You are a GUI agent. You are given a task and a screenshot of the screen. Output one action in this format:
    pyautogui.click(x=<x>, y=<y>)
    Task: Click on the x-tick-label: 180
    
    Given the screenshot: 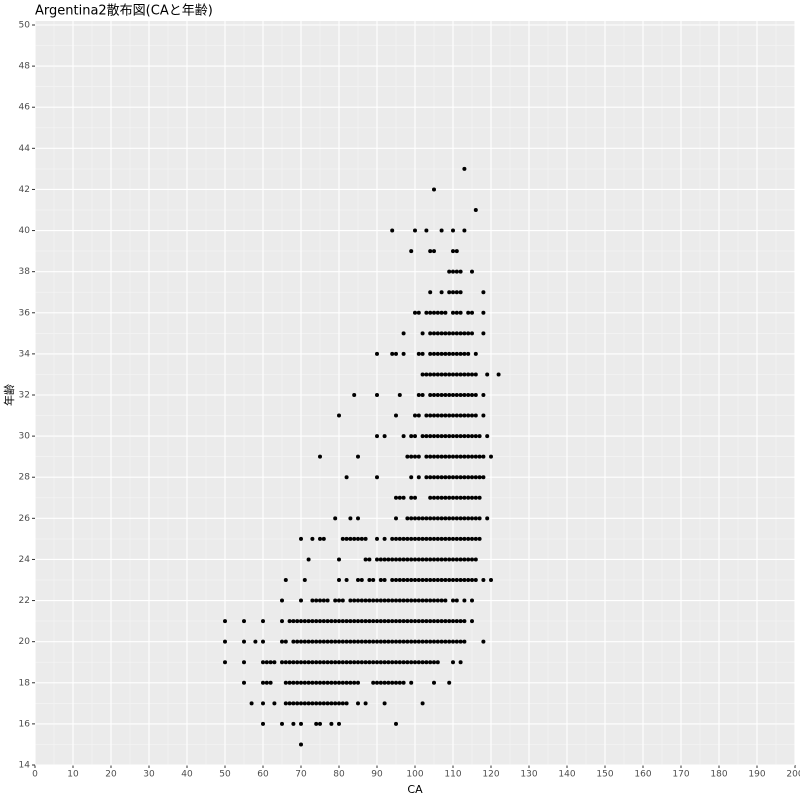 What is the action you would take?
    pyautogui.click(x=718, y=775)
    